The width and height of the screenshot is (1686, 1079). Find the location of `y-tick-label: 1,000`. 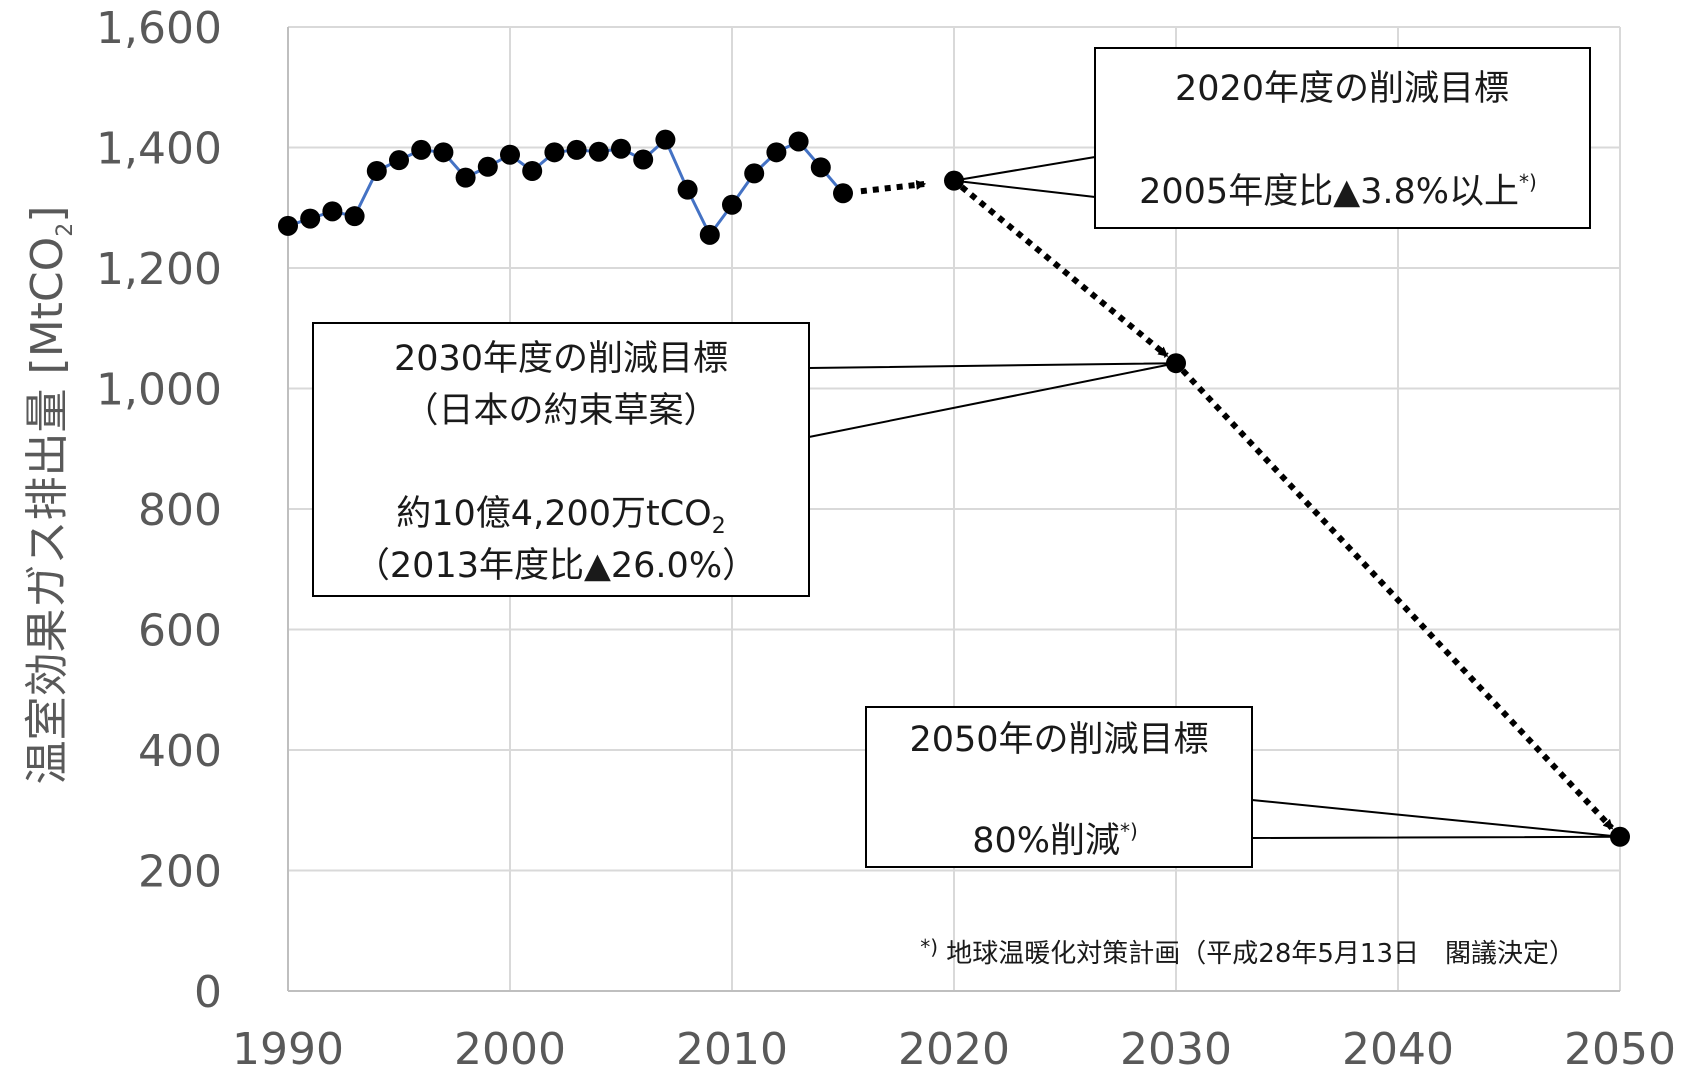

y-tick-label: 1,000 is located at coordinates (159, 390).